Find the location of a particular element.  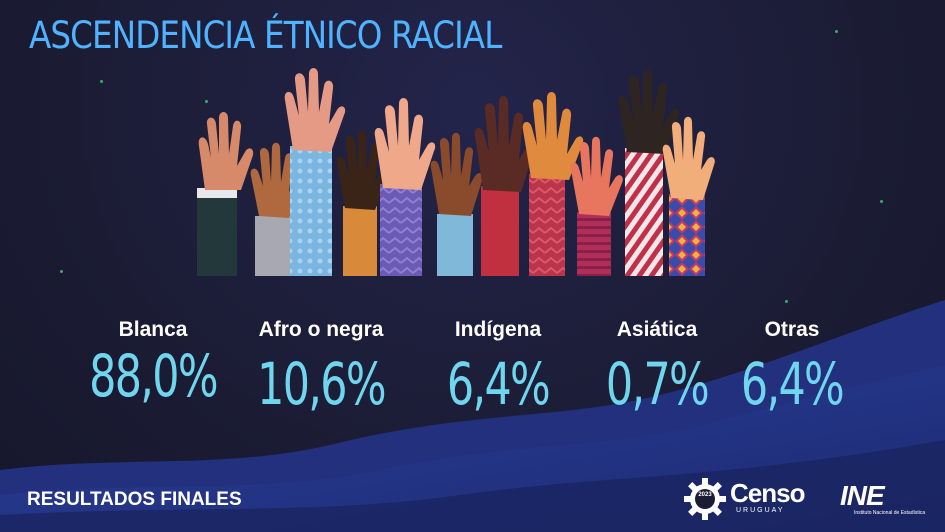

ine-logo-subtitle: Instituto Nacional de Estadística is located at coordinates (890, 513).